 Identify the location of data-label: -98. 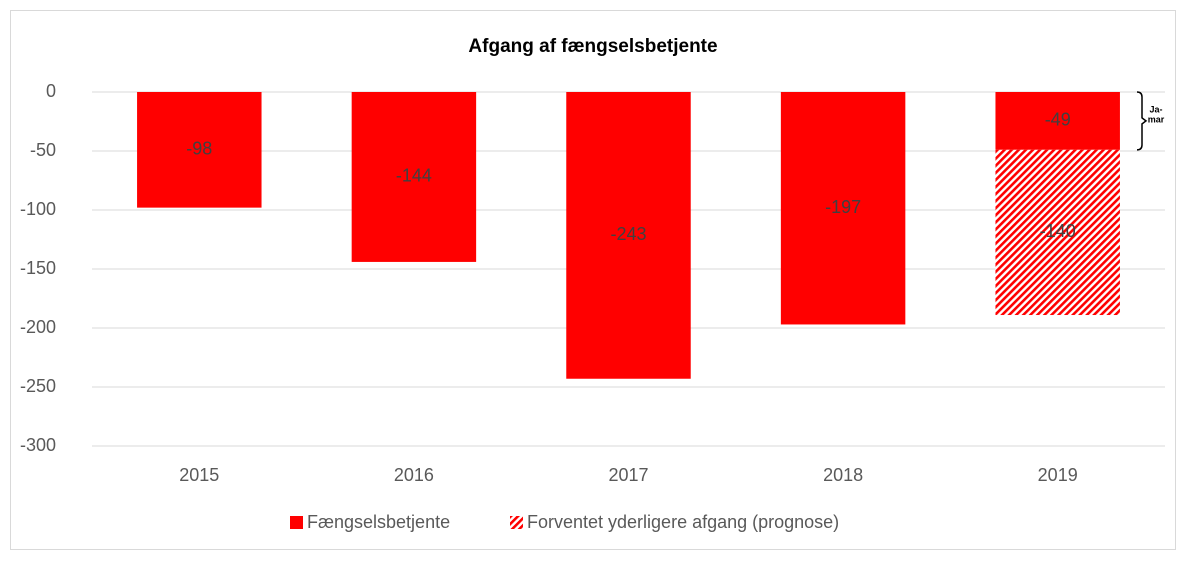
(199, 149).